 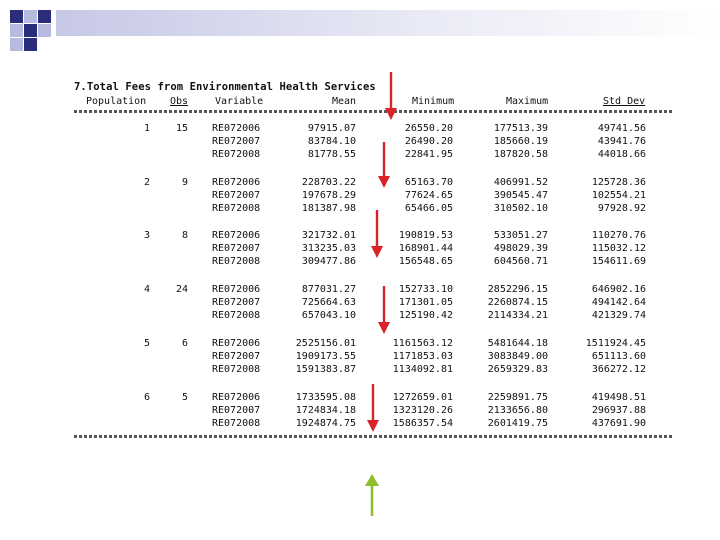 I want to click on mean-cell: 83784.10, so click(x=331, y=141).